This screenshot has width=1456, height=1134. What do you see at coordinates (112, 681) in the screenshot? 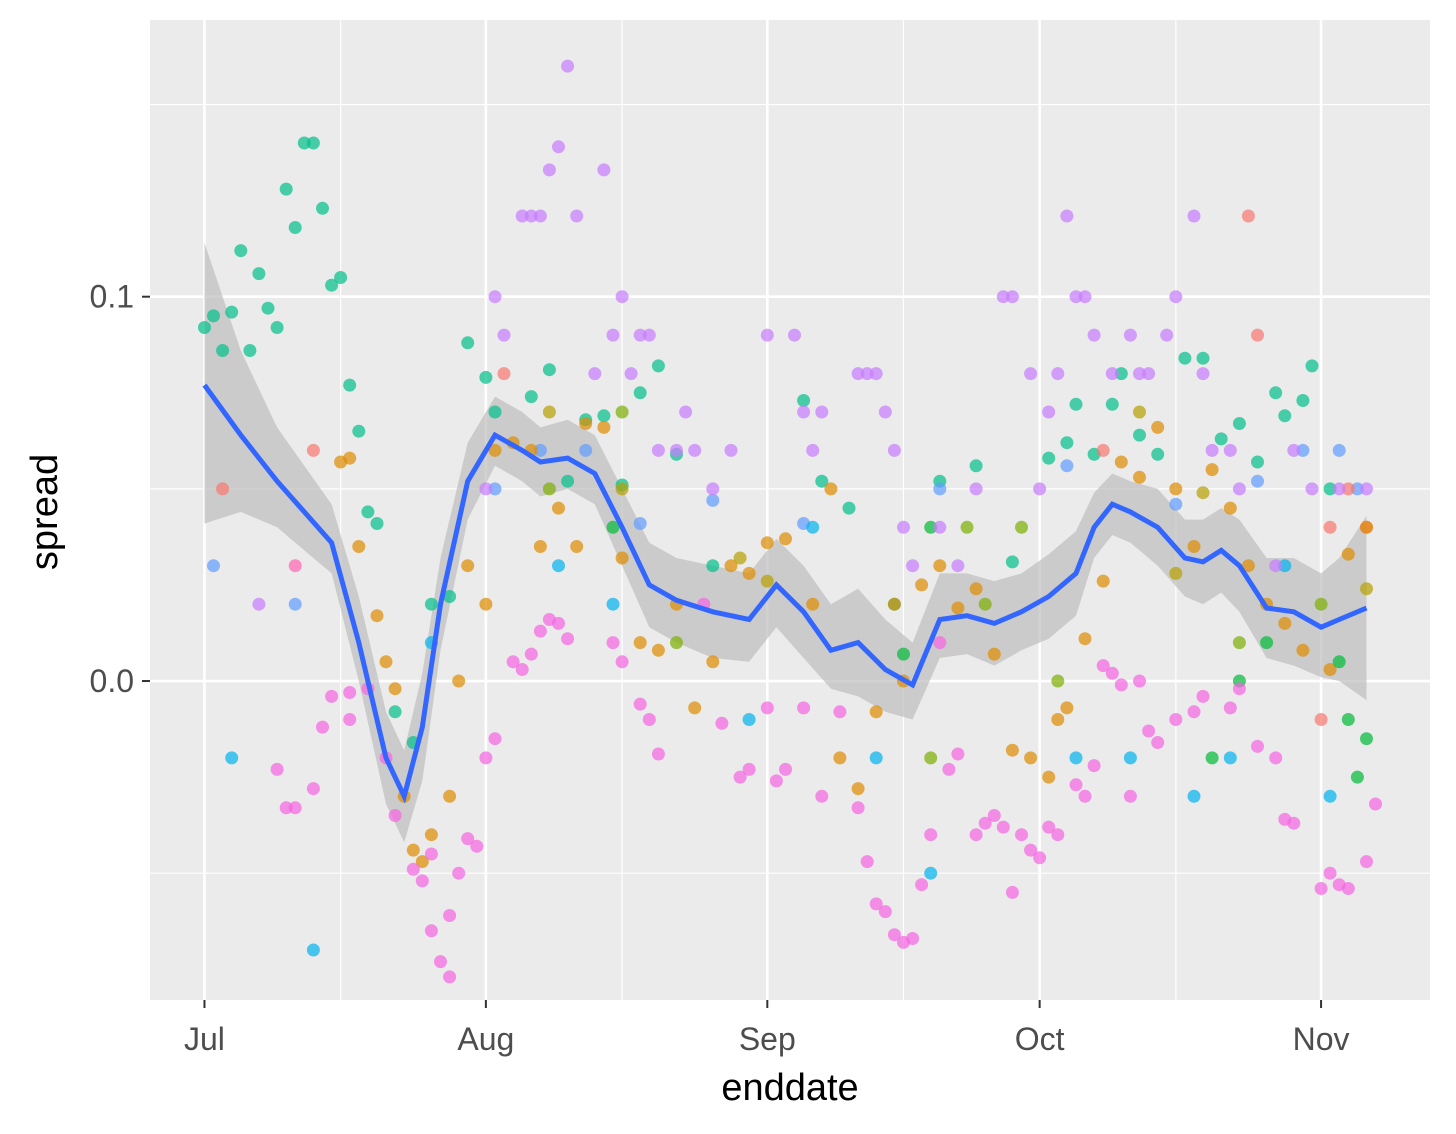
I see `y-tick-label: 0.0` at bounding box center [112, 681].